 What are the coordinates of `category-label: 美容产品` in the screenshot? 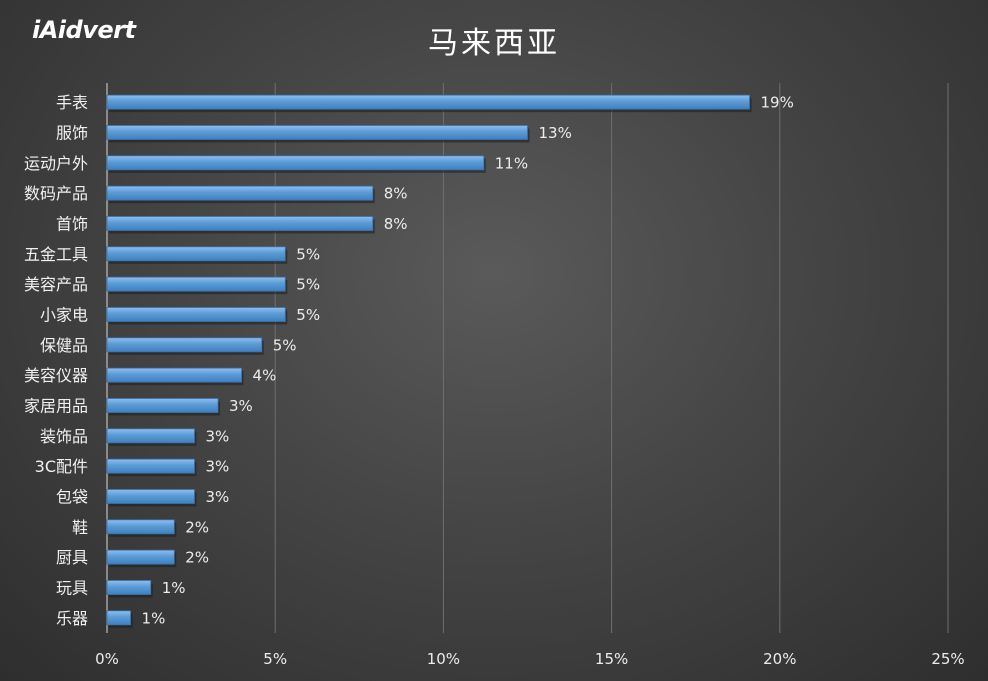 It's located at (56, 284).